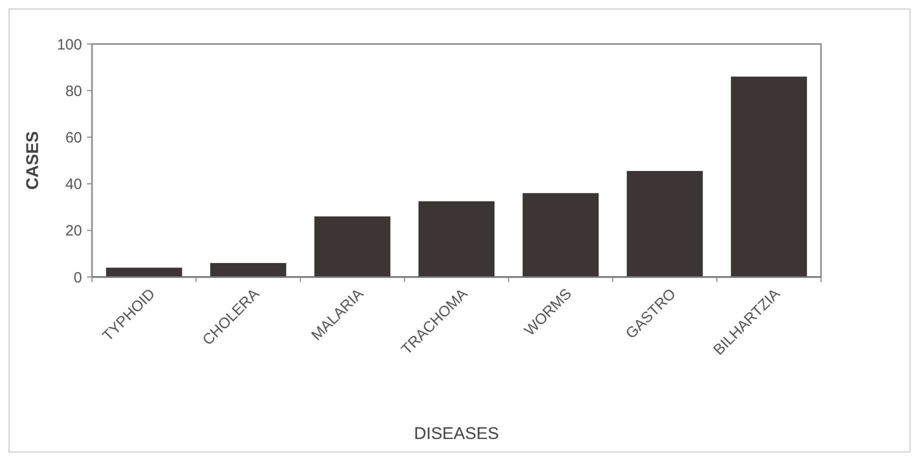  Describe the element at coordinates (32, 160) in the screenshot. I see `y-axis-title: CASES` at that location.